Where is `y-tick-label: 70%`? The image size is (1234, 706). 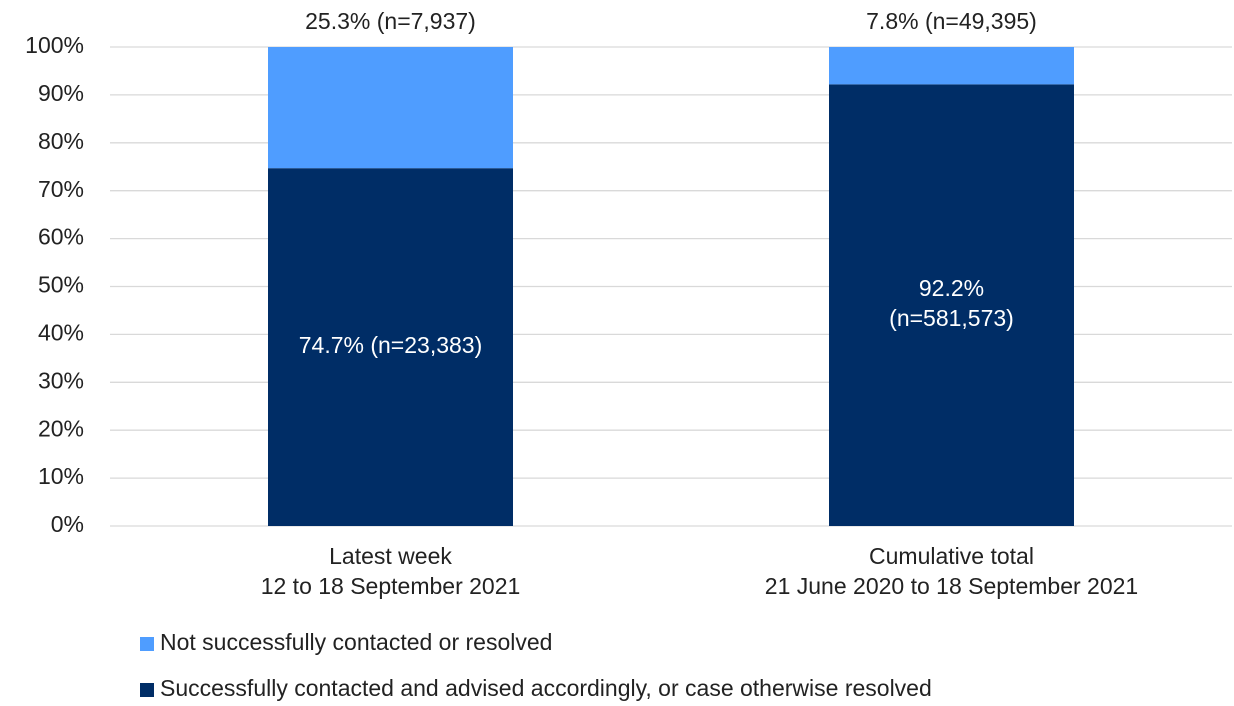
y-tick-label: 70% is located at coordinates (61, 189).